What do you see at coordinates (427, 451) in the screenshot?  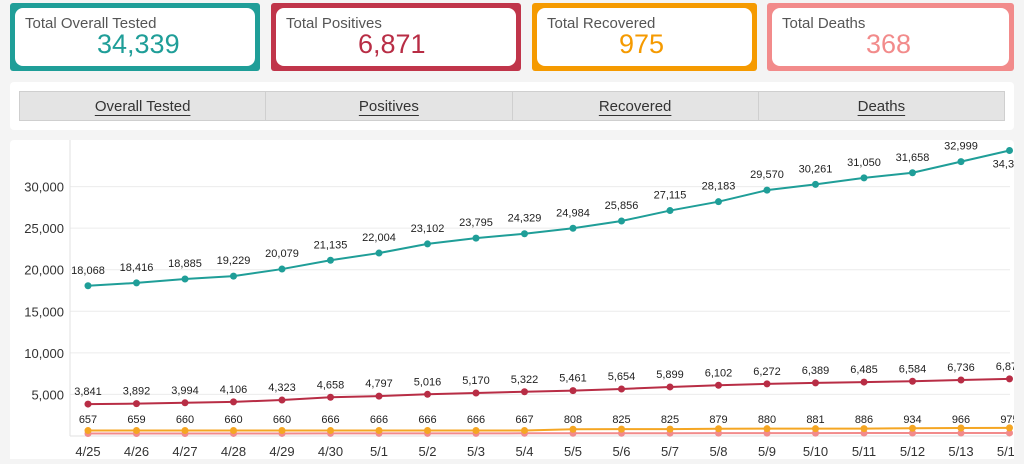 I see `x-tick-label: 5/2` at bounding box center [427, 451].